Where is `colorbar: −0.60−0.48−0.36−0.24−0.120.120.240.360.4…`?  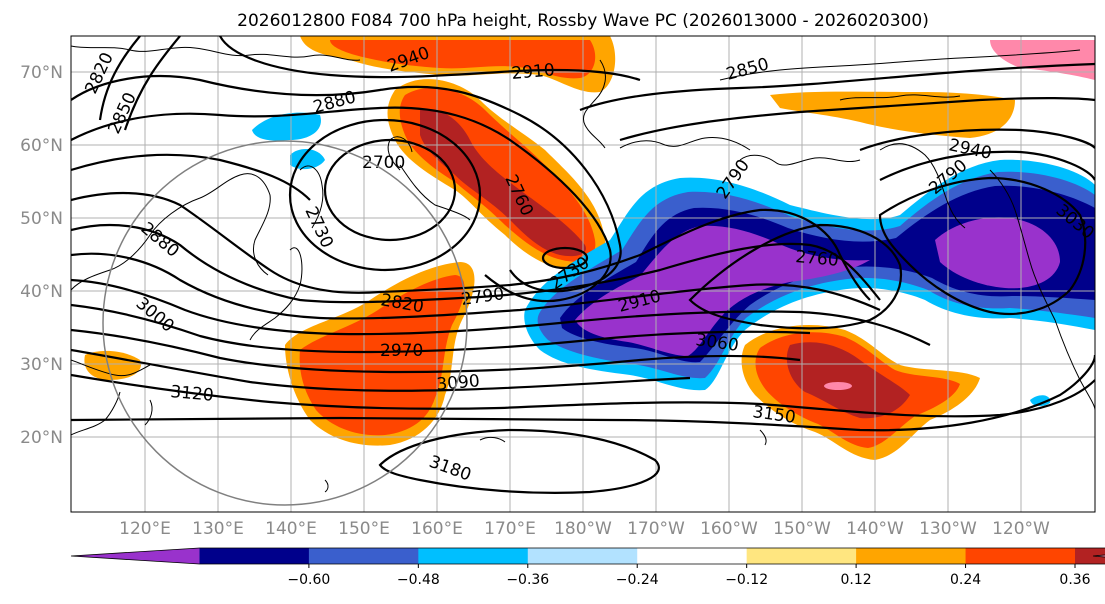 colorbar: −0.60−0.48−0.36−0.24−0.120.120.240.360.4… is located at coordinates (587, 567).